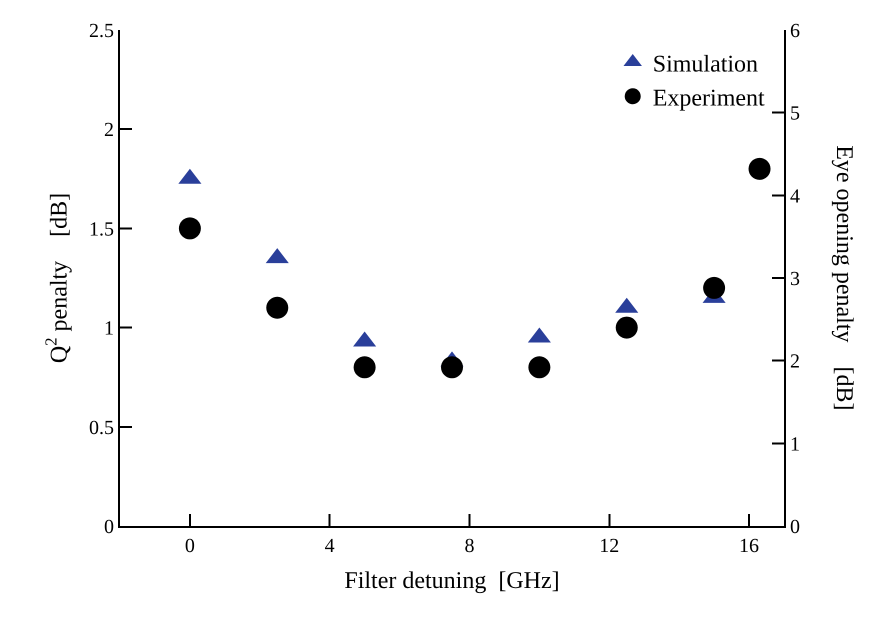 The height and width of the screenshot is (624, 894). What do you see at coordinates (795, 527) in the screenshot?
I see `y2-tick-label: 0` at bounding box center [795, 527].